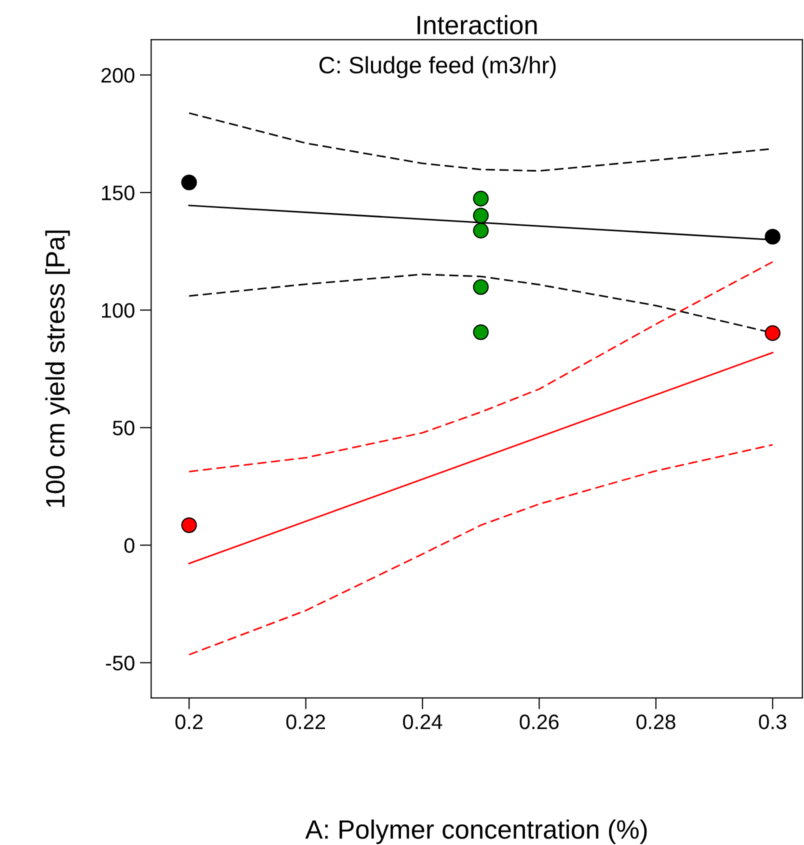 The height and width of the screenshot is (845, 804). I want to click on y-axis-title: 100 cm yield stress [Pa], so click(57, 368).